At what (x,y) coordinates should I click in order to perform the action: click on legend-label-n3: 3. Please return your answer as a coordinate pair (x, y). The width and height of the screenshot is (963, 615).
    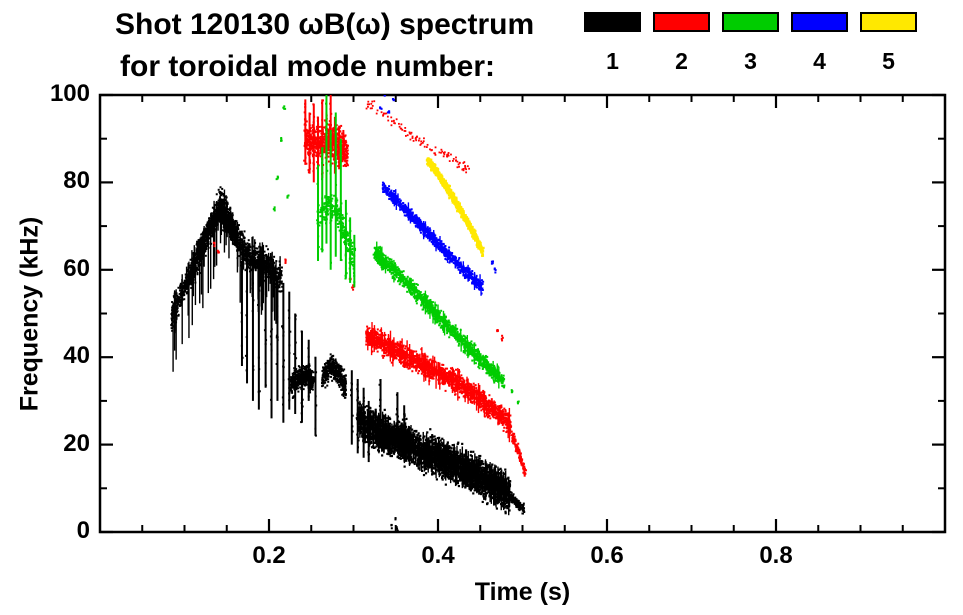
    Looking at the image, I should click on (750, 61).